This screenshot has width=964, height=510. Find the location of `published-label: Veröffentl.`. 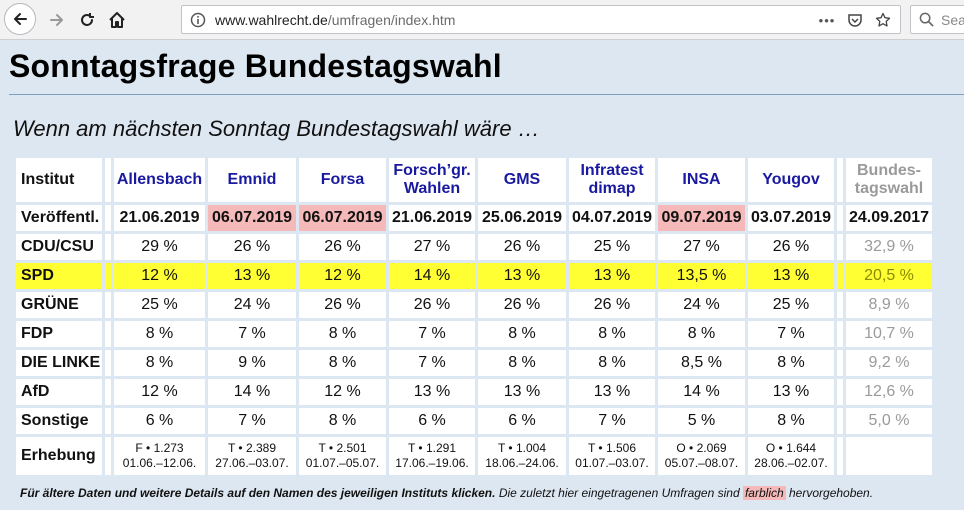

published-label: Veröffentl. is located at coordinates (59, 218).